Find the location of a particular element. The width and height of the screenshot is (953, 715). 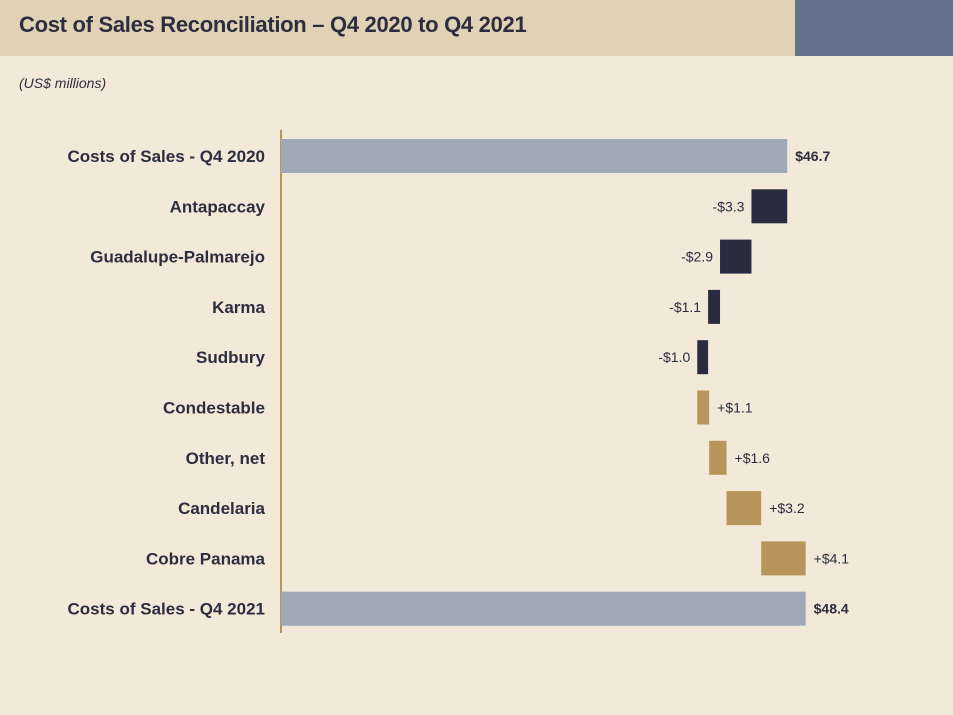

value-label: $46.7 is located at coordinates (812, 156).